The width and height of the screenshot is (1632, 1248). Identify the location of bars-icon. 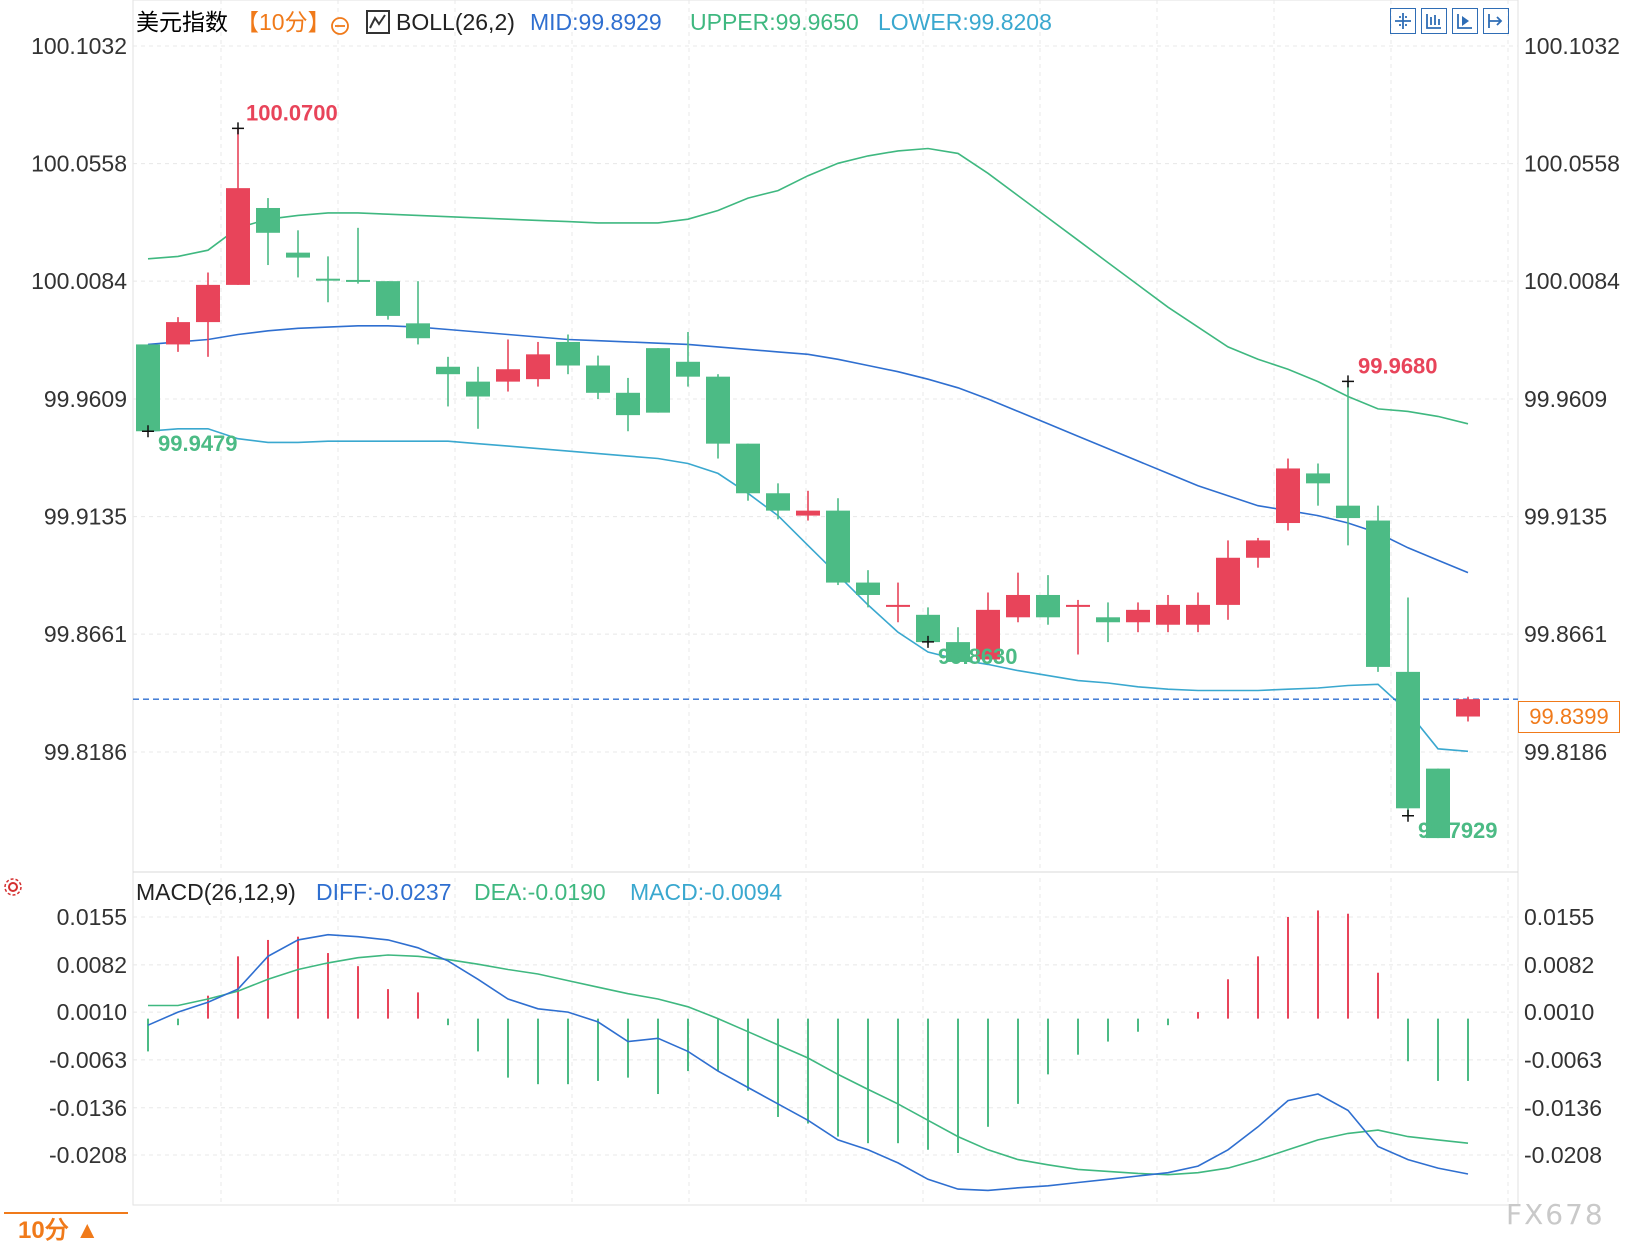
(1434, 21).